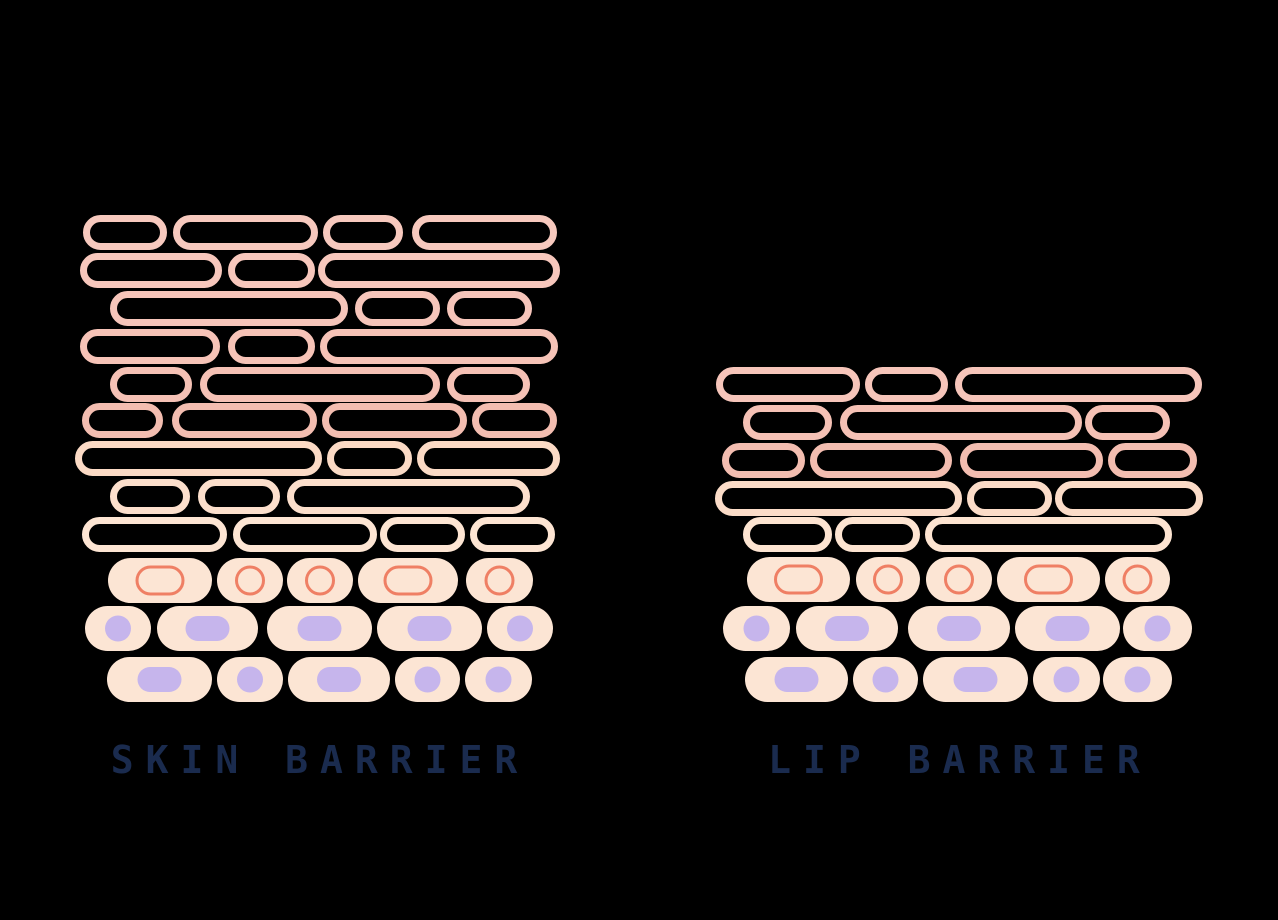  I want to click on skin-barrier-label: SKIN BARRIER, so click(320, 760).